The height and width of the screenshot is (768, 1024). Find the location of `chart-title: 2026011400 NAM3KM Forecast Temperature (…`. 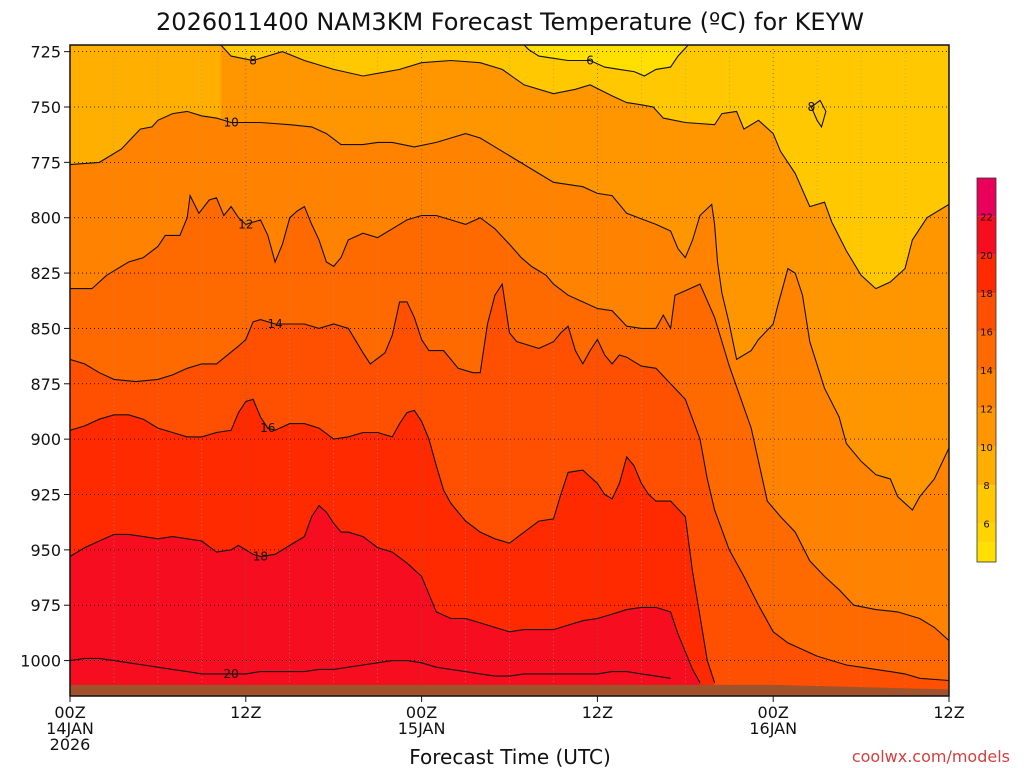

chart-title: 2026011400 NAM3KM Forecast Temperature (… is located at coordinates (510, 22).